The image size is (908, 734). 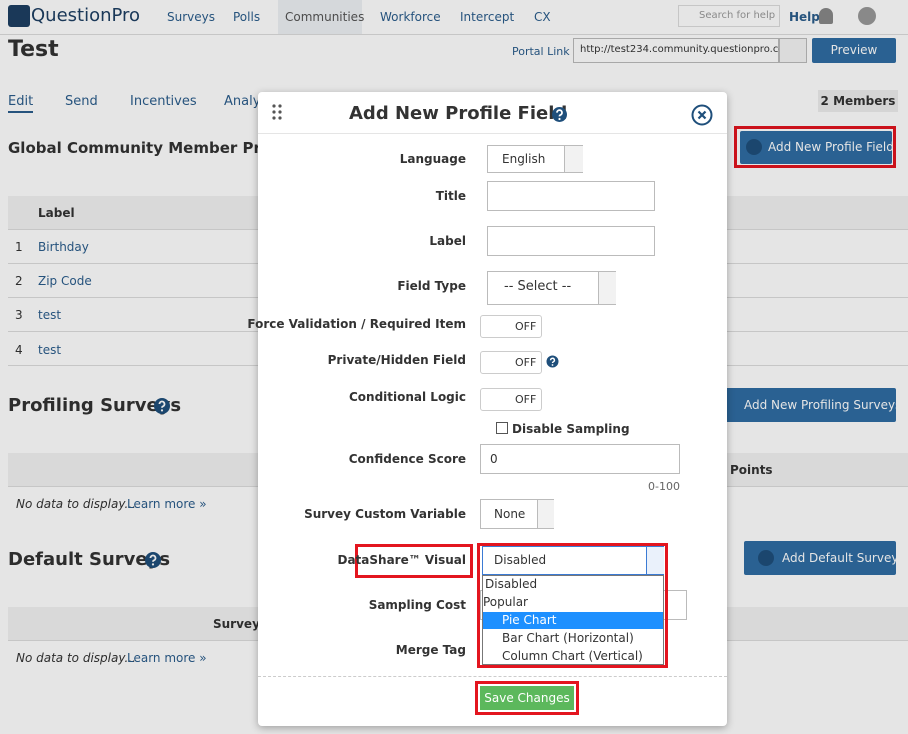 What do you see at coordinates (737, 15) in the screenshot?
I see `search-placeholder: Search for help` at bounding box center [737, 15].